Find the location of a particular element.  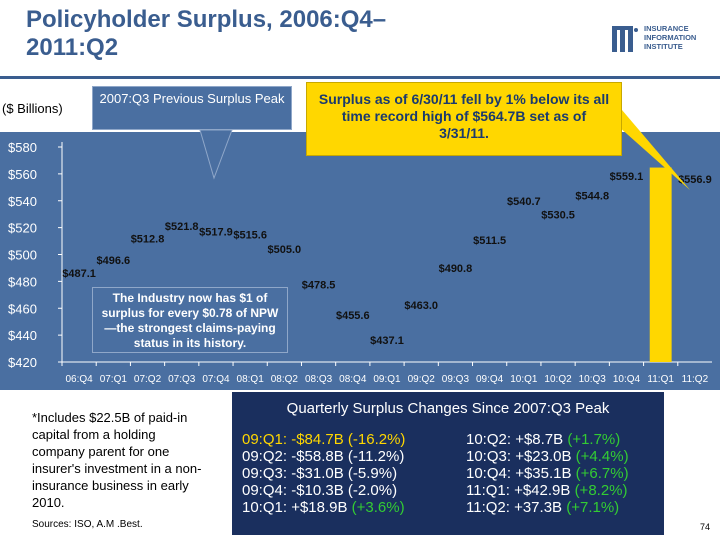

x-tick-label: 11:Q1 is located at coordinates (660, 379).